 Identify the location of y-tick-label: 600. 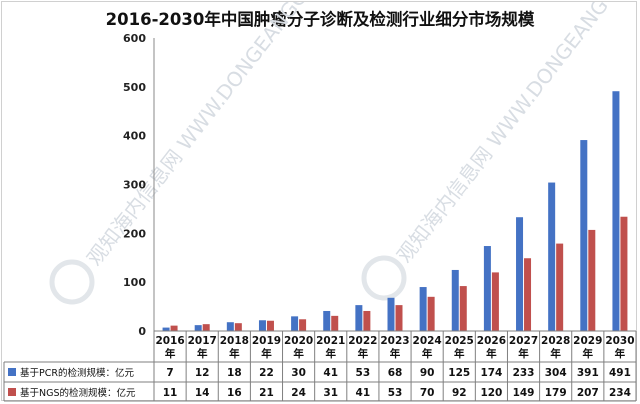
(134, 38).